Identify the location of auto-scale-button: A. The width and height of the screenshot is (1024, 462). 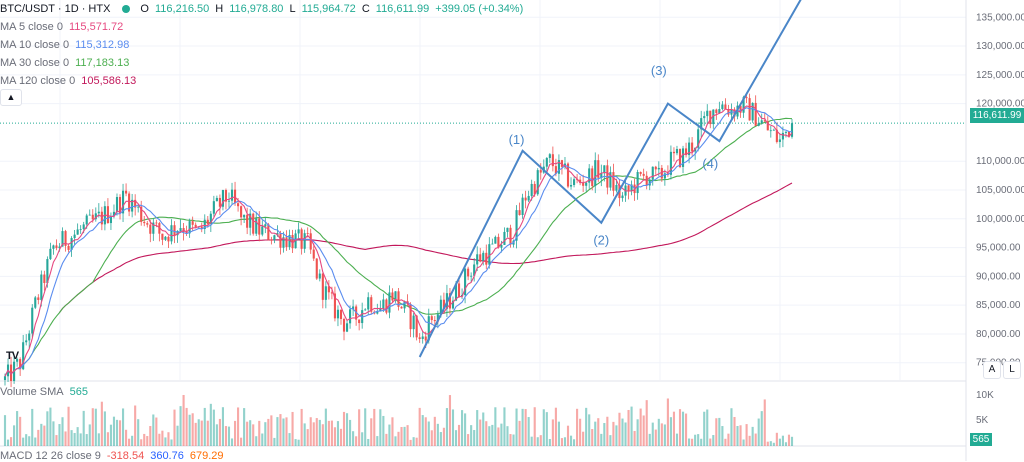
(992, 370).